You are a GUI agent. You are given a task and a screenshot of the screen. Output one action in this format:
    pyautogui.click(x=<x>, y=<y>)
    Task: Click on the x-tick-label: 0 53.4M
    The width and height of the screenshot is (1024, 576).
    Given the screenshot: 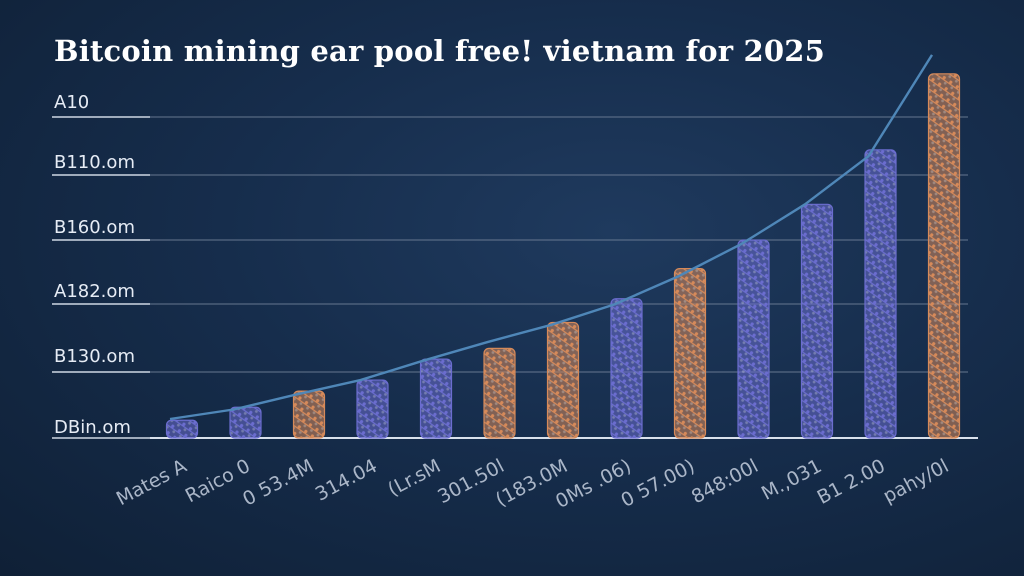 What is the action you would take?
    pyautogui.click(x=278, y=482)
    